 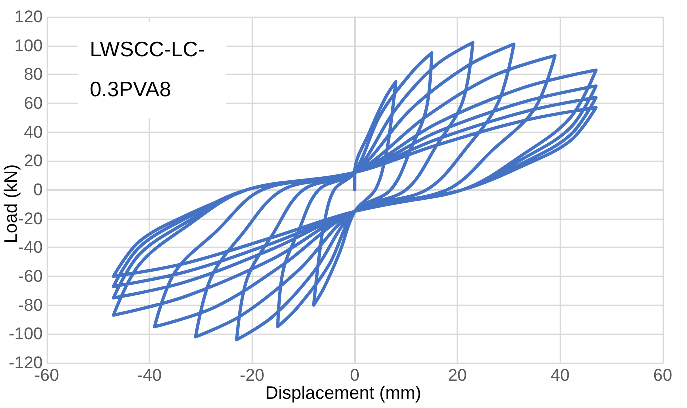 What do you see at coordinates (30, 218) in the screenshot?
I see `y-tick-label: -20` at bounding box center [30, 218].